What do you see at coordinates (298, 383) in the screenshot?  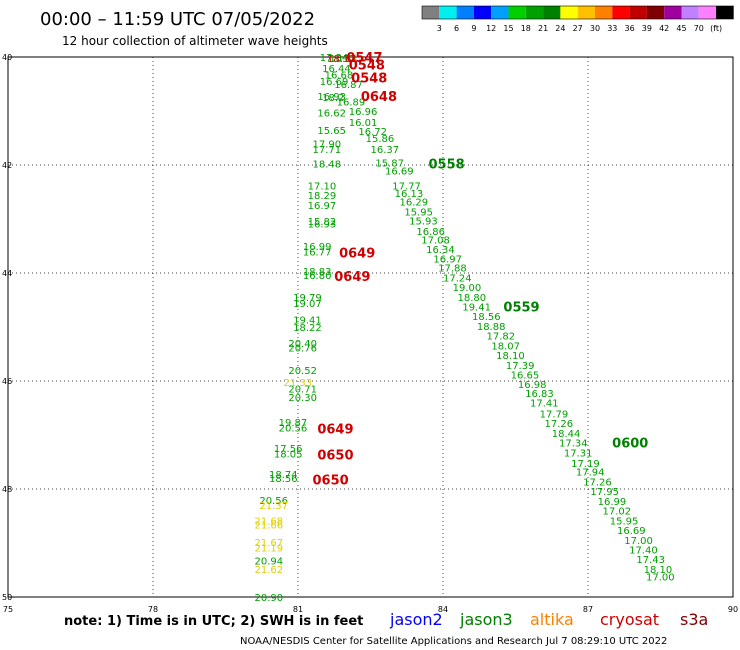 I see `swh-value-label: 21.33` at bounding box center [298, 383].